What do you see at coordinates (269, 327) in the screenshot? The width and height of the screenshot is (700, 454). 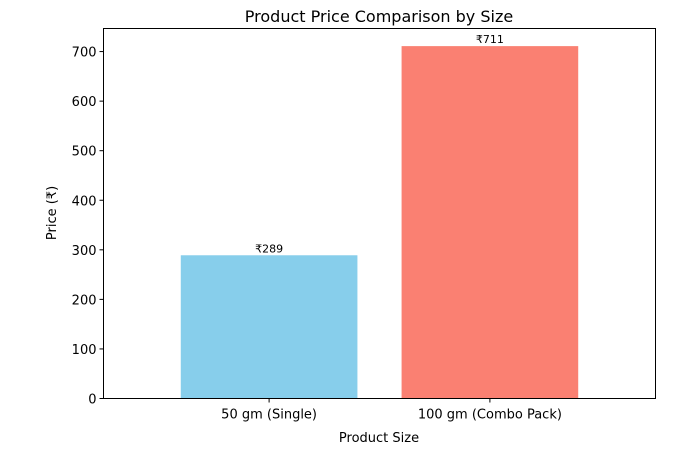 I see `bar` at bounding box center [269, 327].